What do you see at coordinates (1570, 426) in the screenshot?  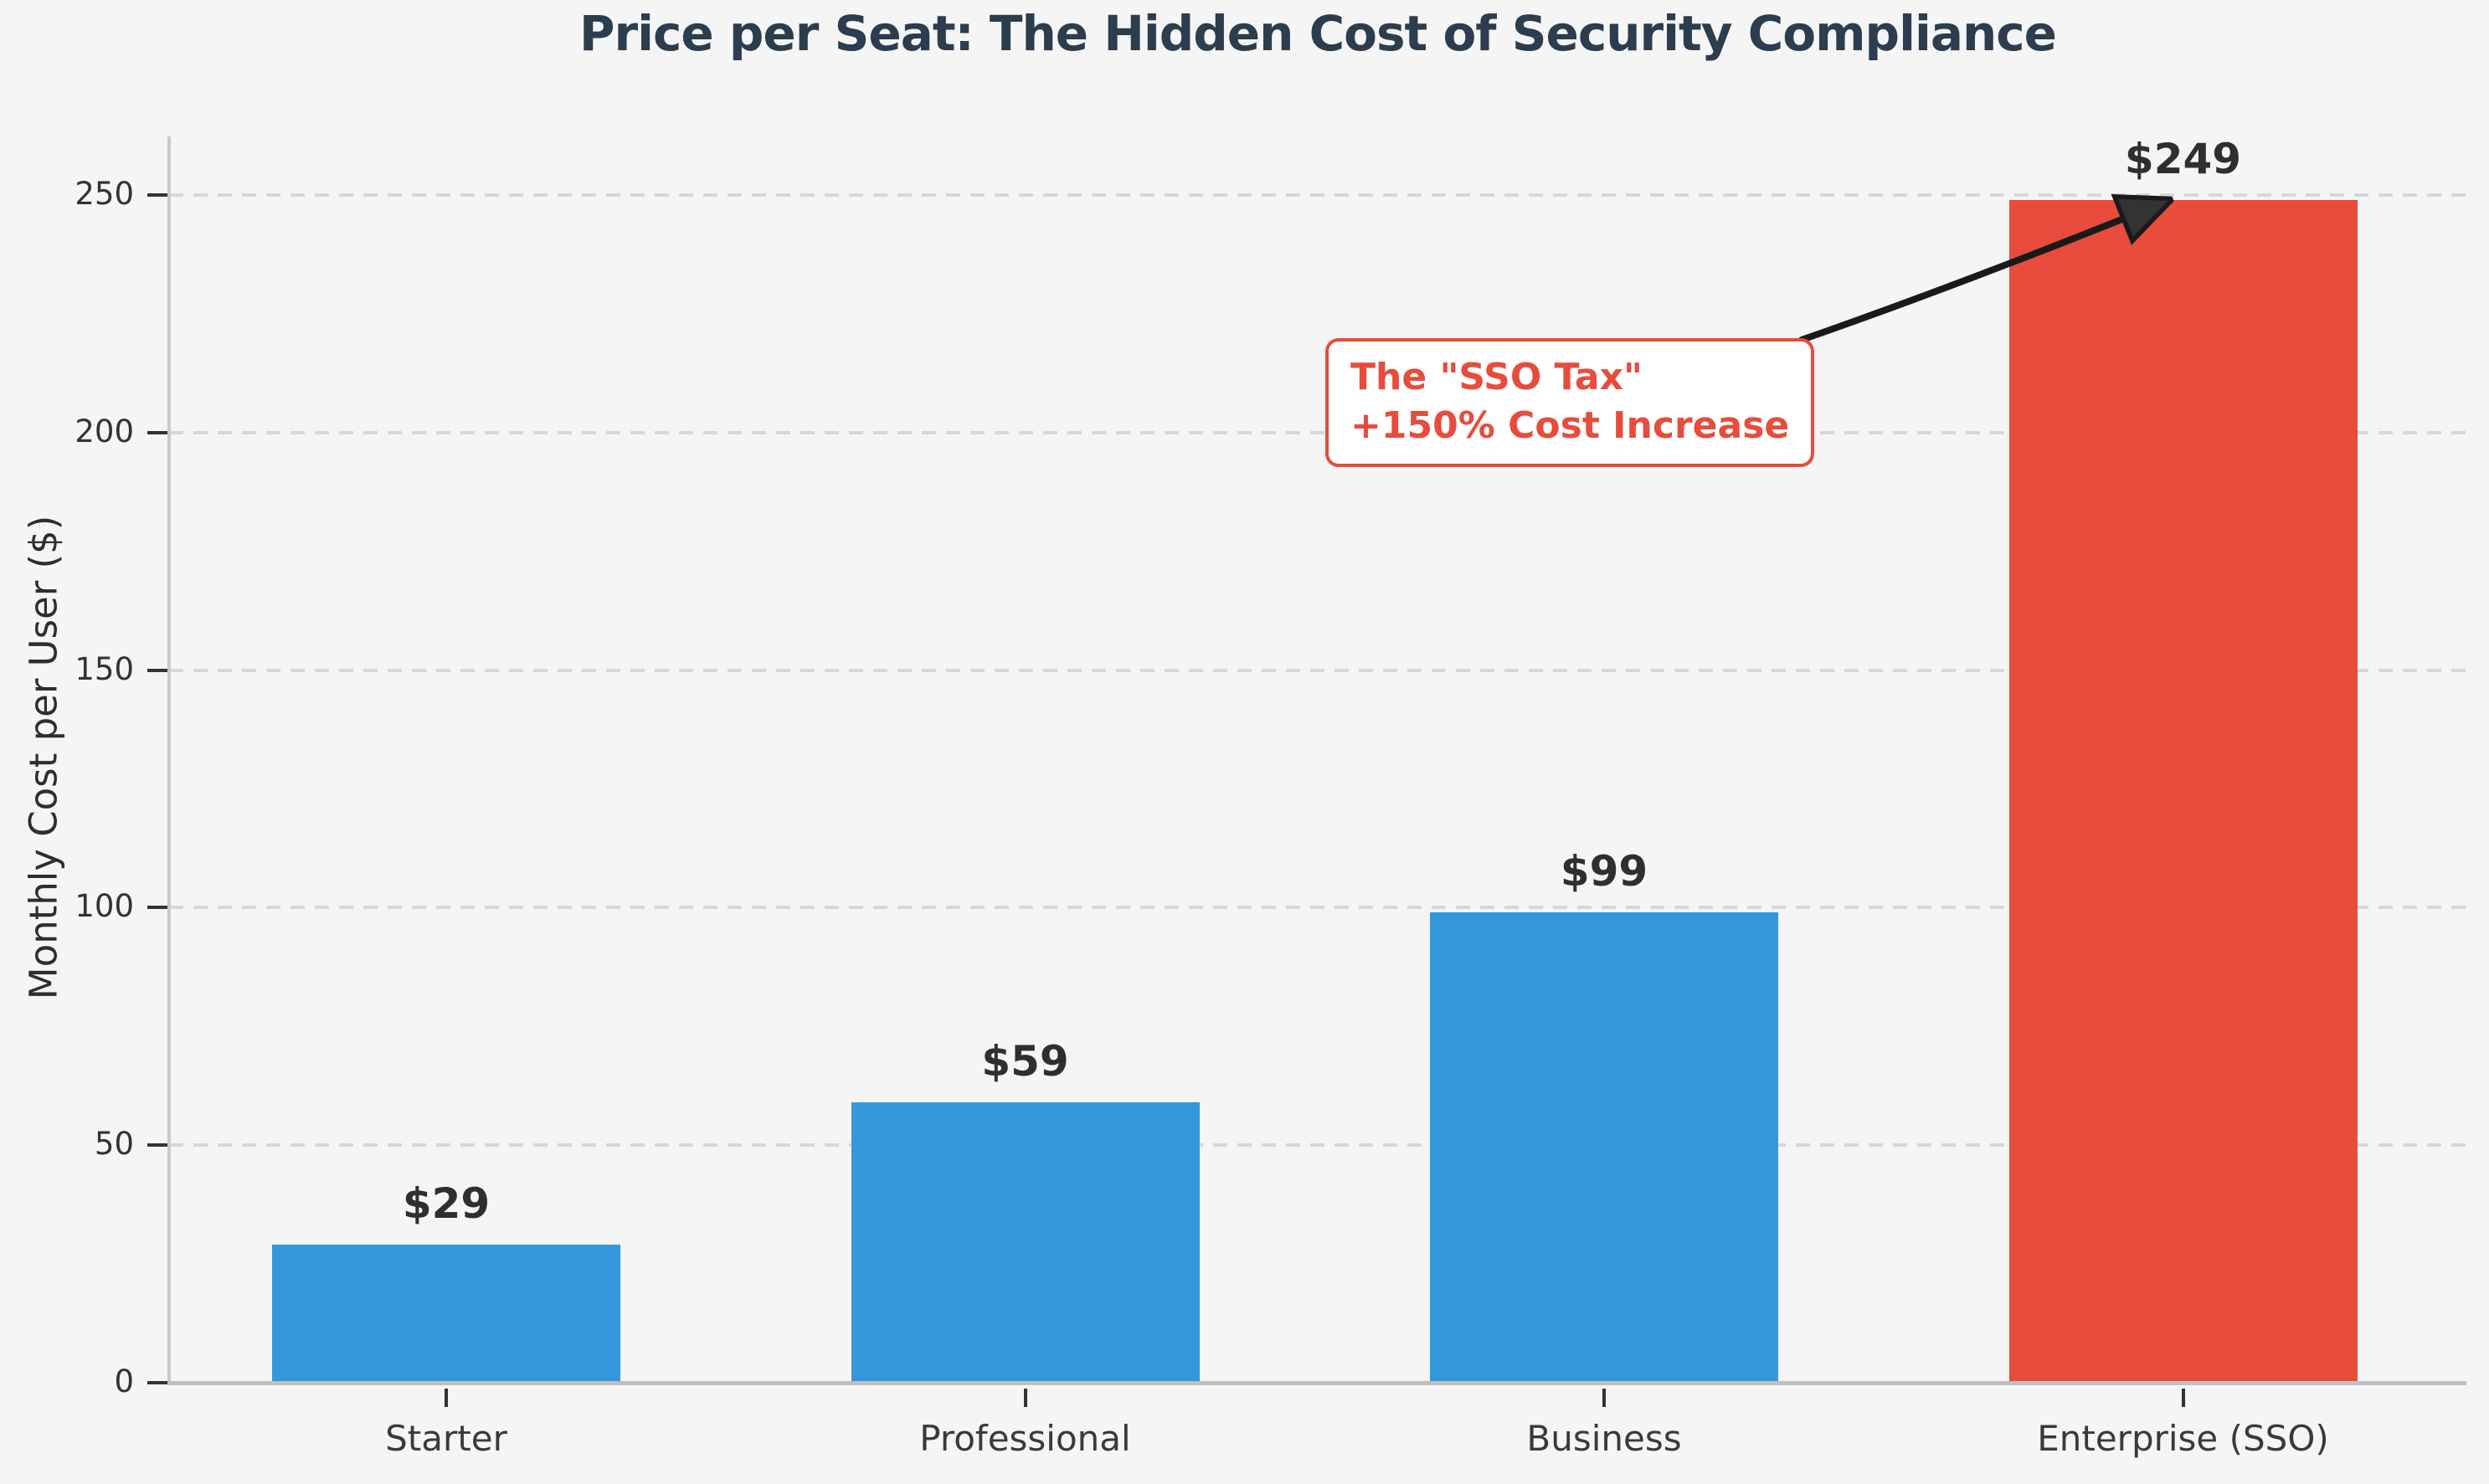 I see `annotation-line-2: +150% Cost Increase` at bounding box center [1570, 426].